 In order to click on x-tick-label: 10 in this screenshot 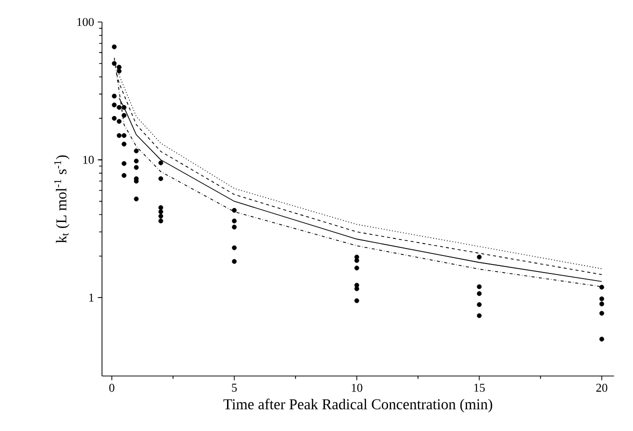, I will do `click(357, 388)`.